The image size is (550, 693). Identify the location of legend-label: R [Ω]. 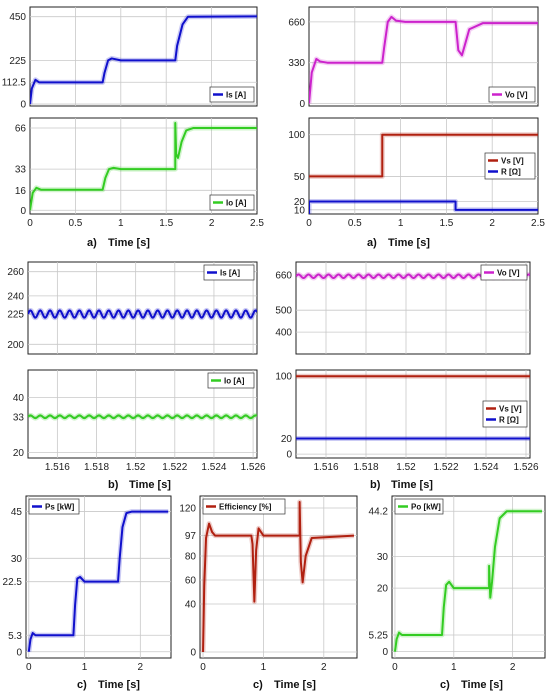
(511, 172).